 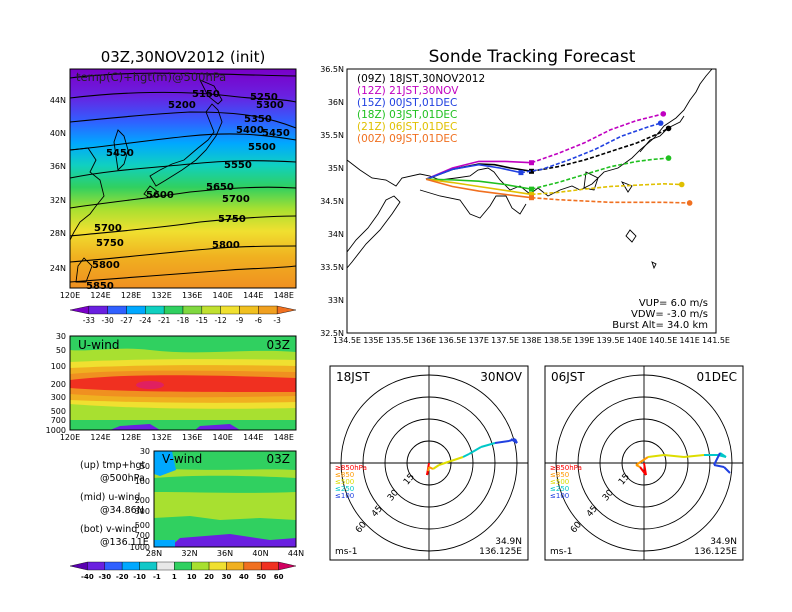 I want to click on wind-colorbar: -40 -30 -20 -10 -1 1 10 20 30 40 50 60, so click(x=183, y=571).